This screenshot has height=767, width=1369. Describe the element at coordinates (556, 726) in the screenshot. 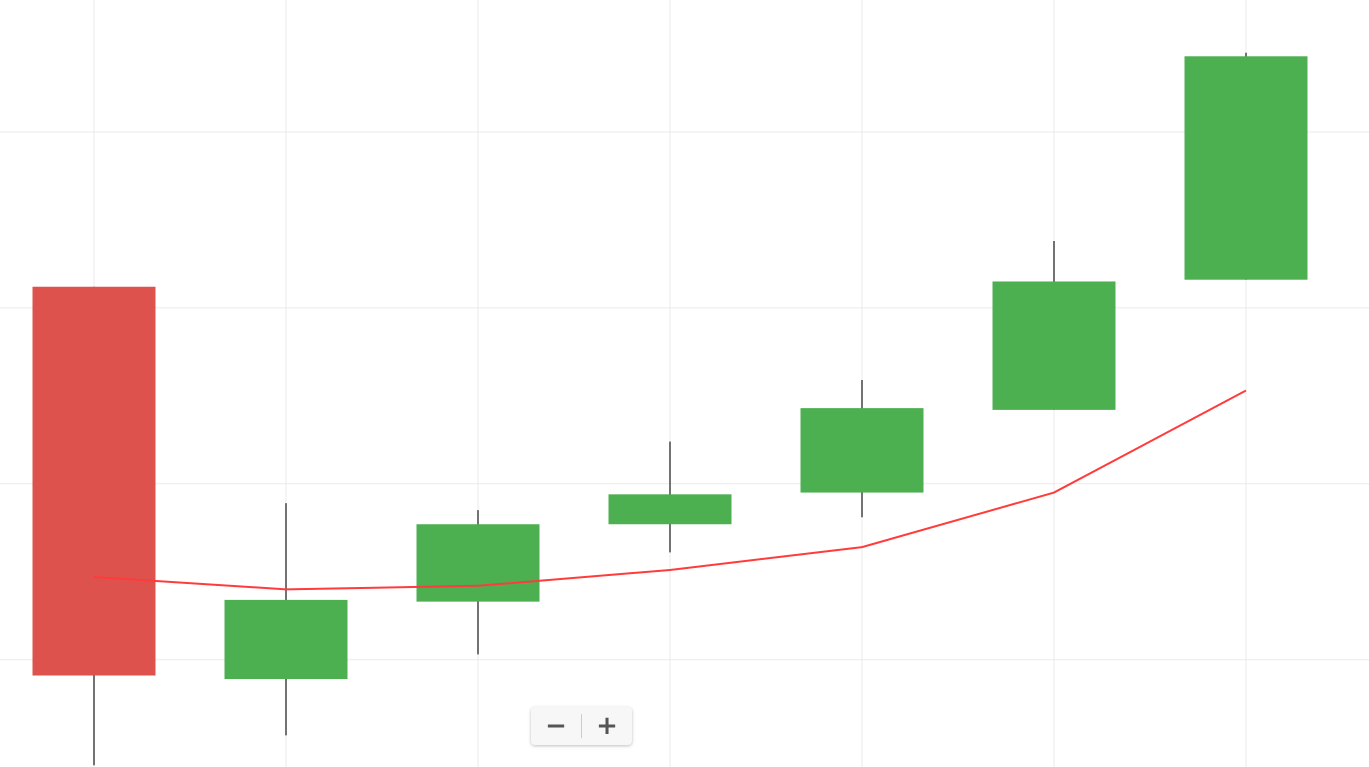

I see `zoom-out-button: −` at that location.